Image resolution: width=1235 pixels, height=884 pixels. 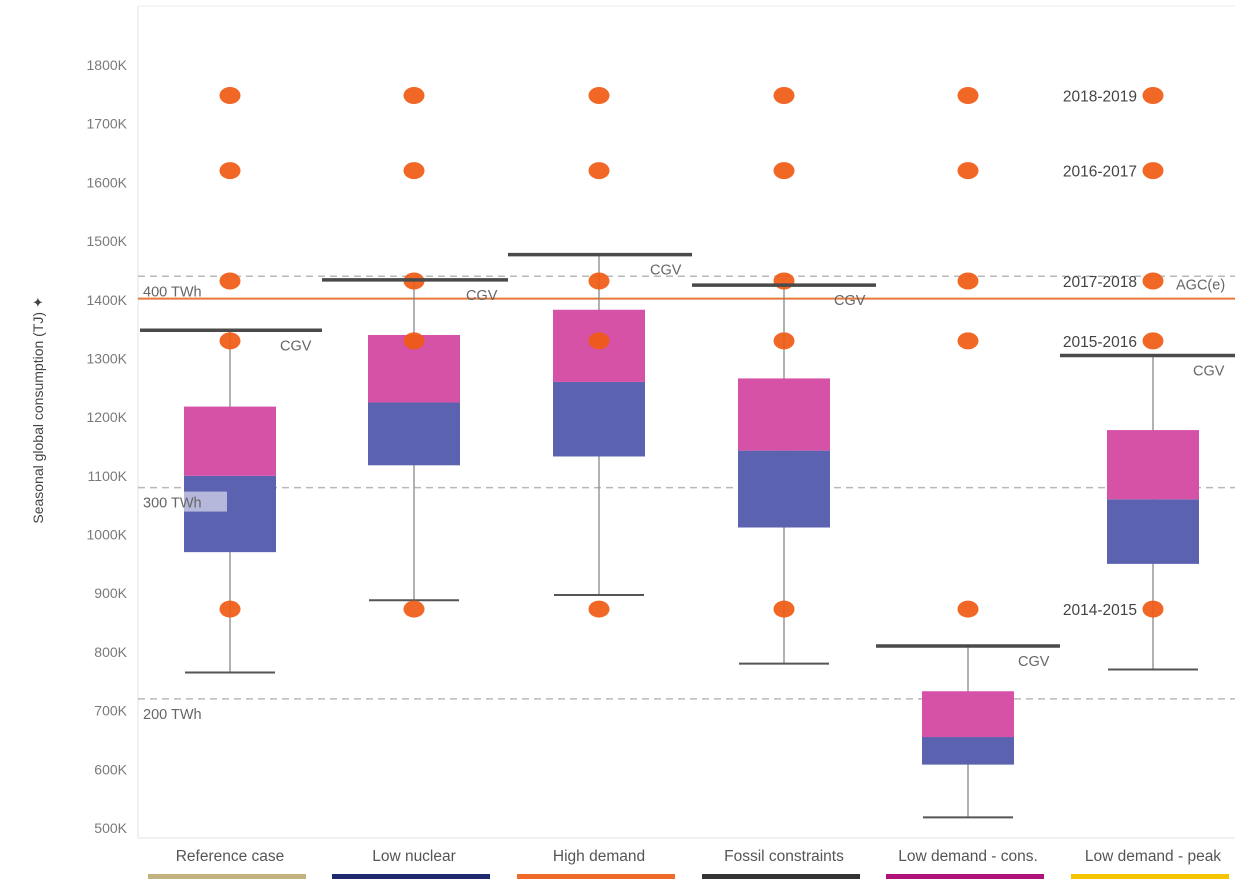 What do you see at coordinates (107, 65) in the screenshot?
I see `y-tick-label: 1800K` at bounding box center [107, 65].